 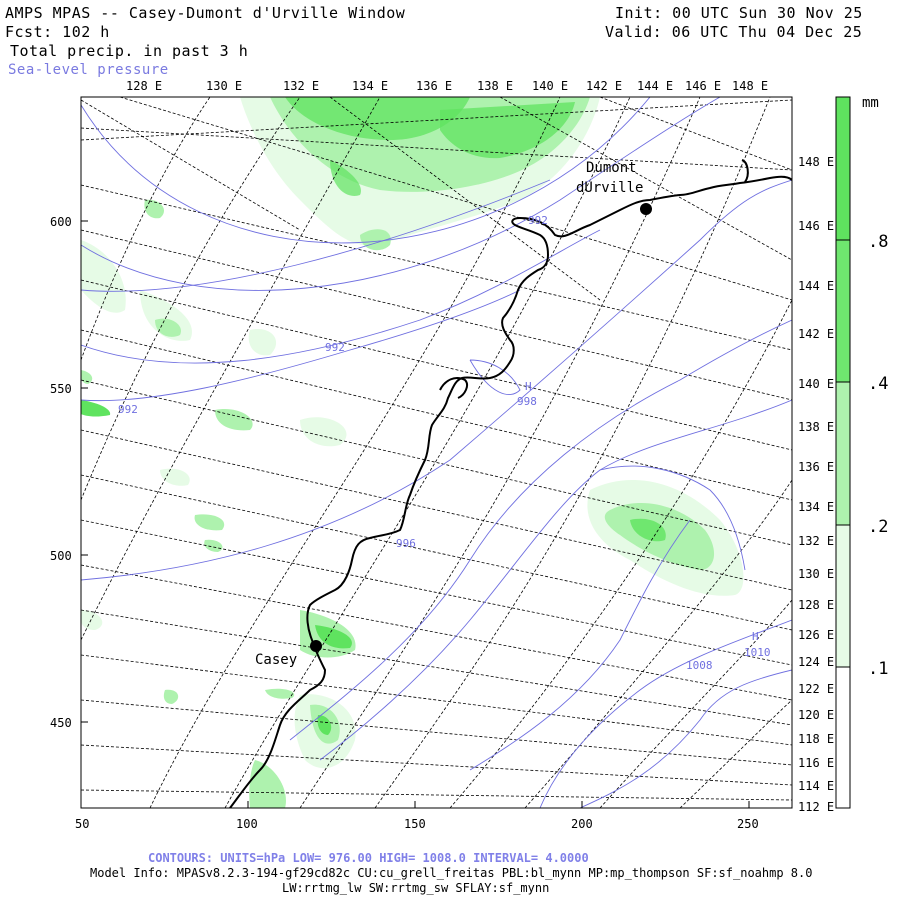 I want to click on right-lon-label: 116 E, so click(x=816, y=763).